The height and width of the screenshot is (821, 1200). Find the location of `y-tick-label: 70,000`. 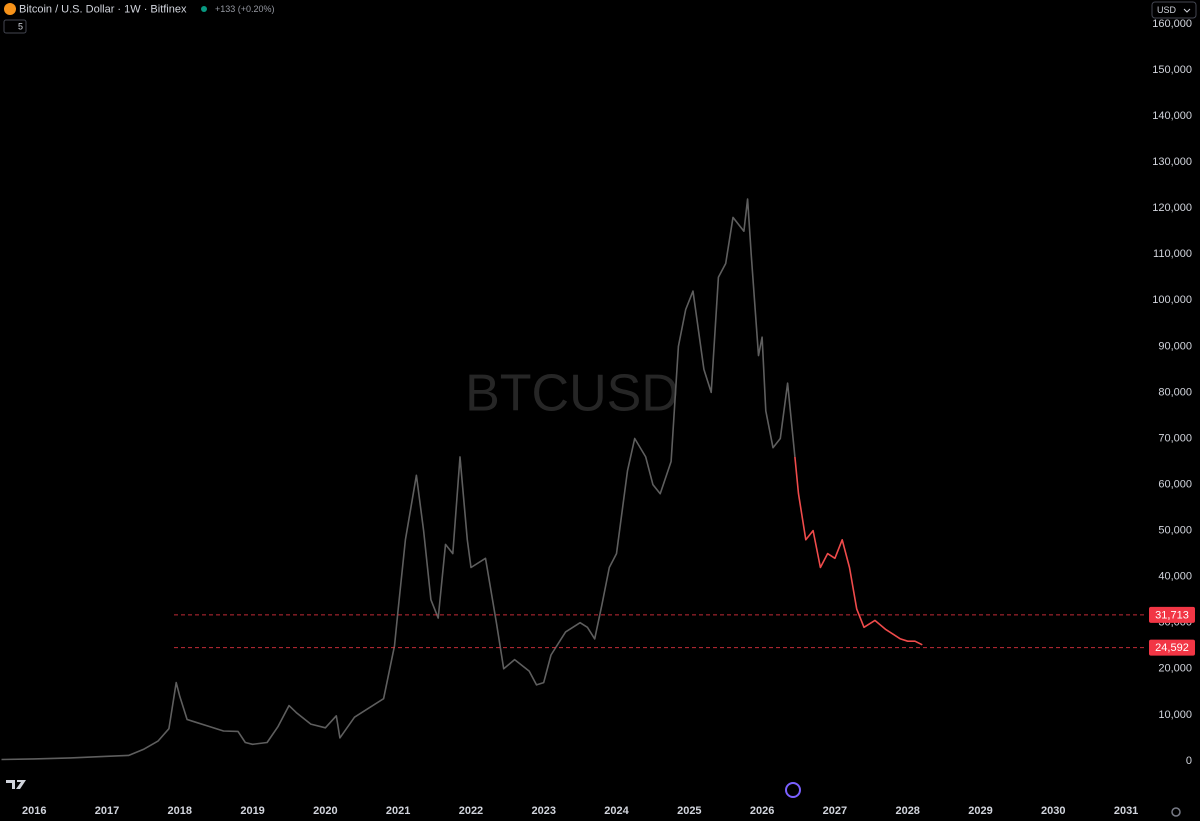

y-tick-label: 70,000 is located at coordinates (1175, 438).